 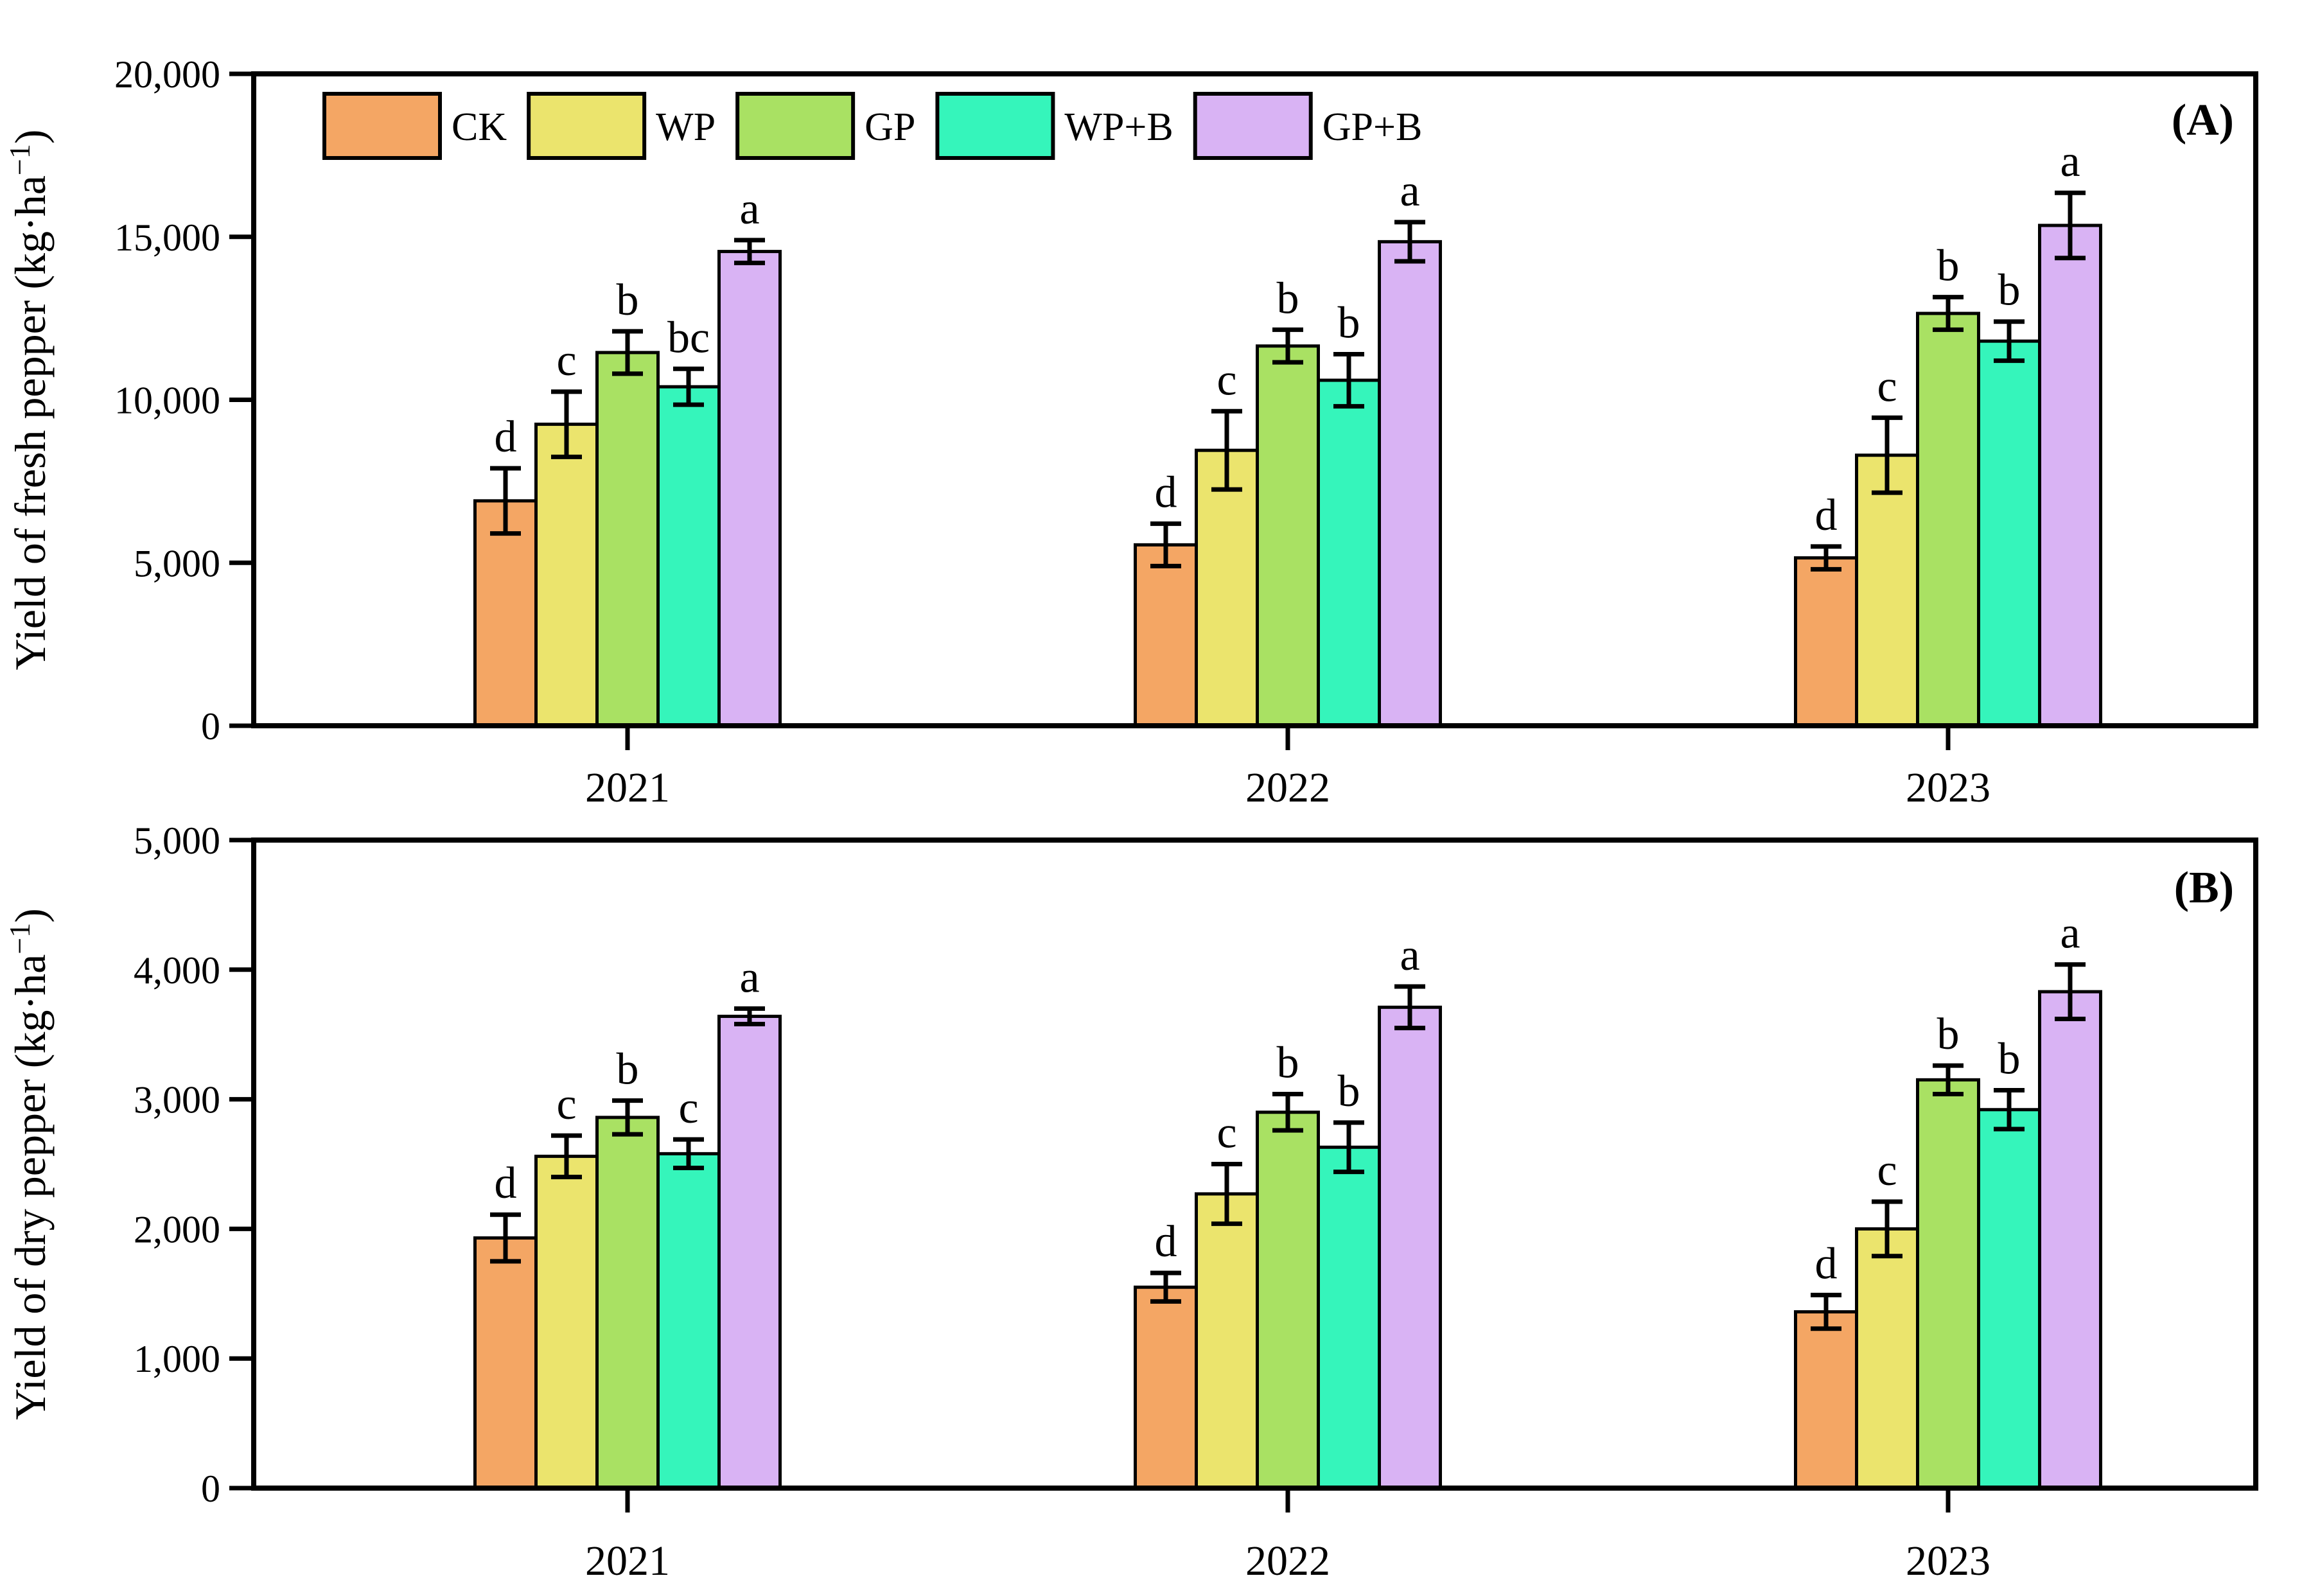 I want to click on legend-label-CK: CK, so click(x=479, y=127).